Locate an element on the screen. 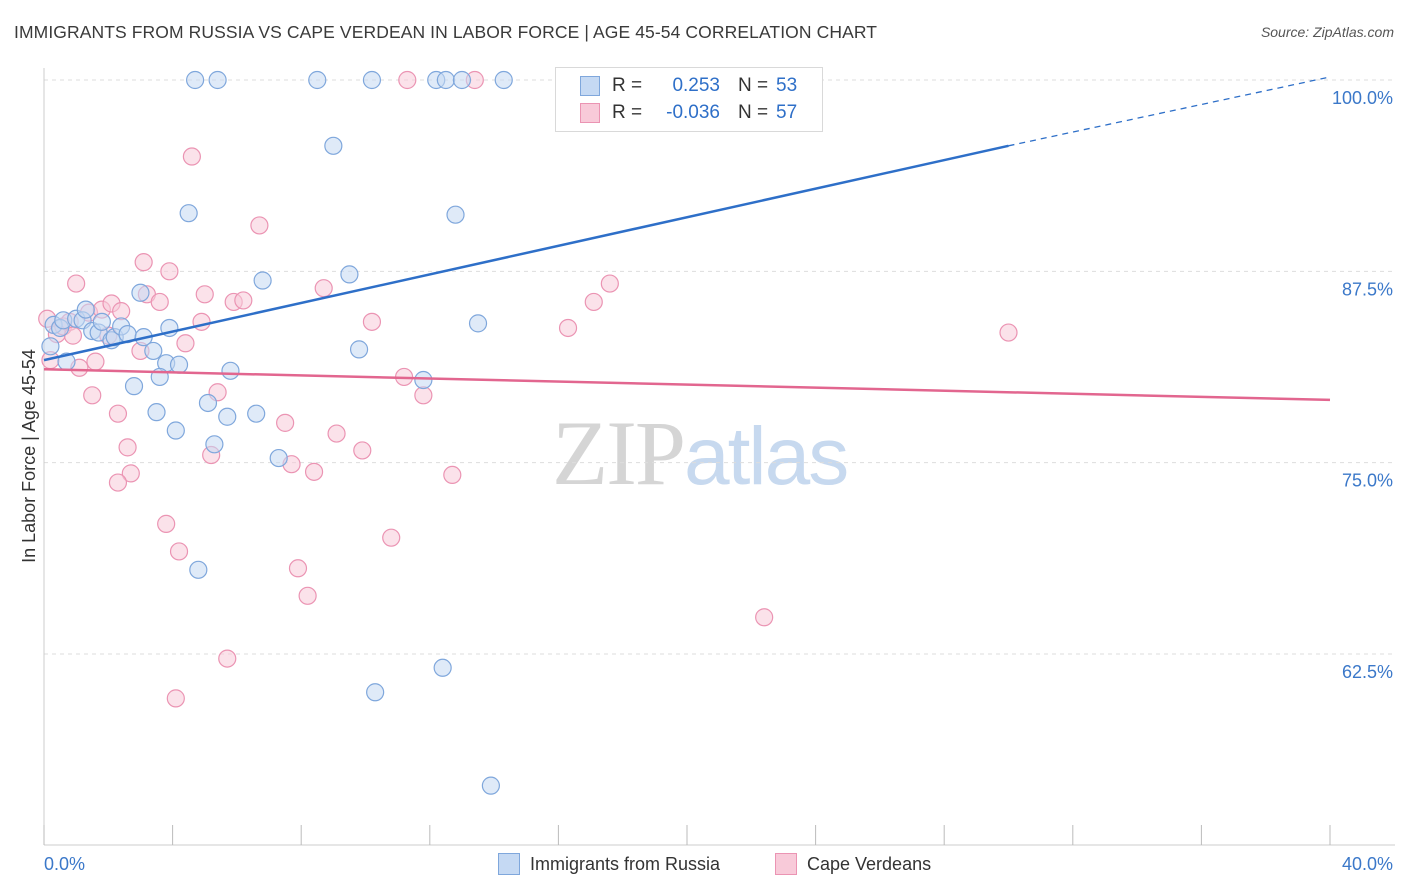 This screenshot has height=892, width=1406. russia-trend-extension is located at coordinates (1169, 111).